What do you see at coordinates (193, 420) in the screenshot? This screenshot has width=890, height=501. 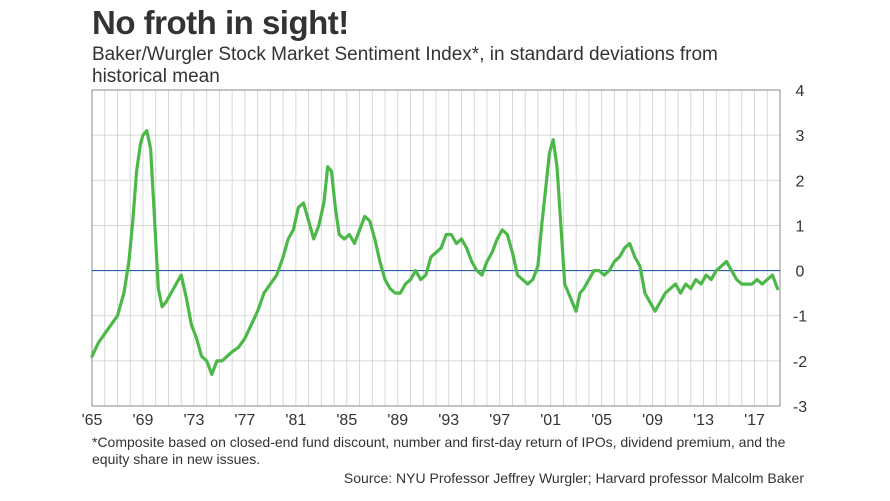 I see `x-tick-label: '73` at bounding box center [193, 420].